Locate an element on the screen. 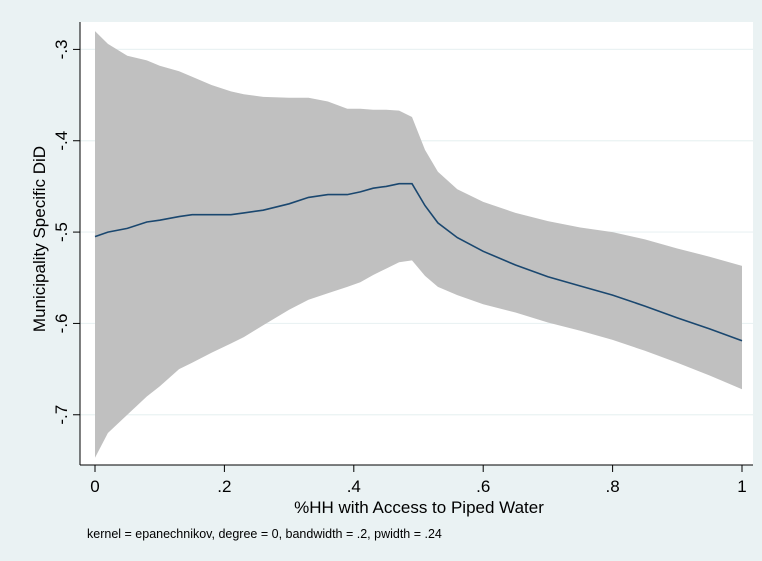  y-axis-ticks: -.3 -.4 -.5 -.6 -.7 is located at coordinates (66, 232).